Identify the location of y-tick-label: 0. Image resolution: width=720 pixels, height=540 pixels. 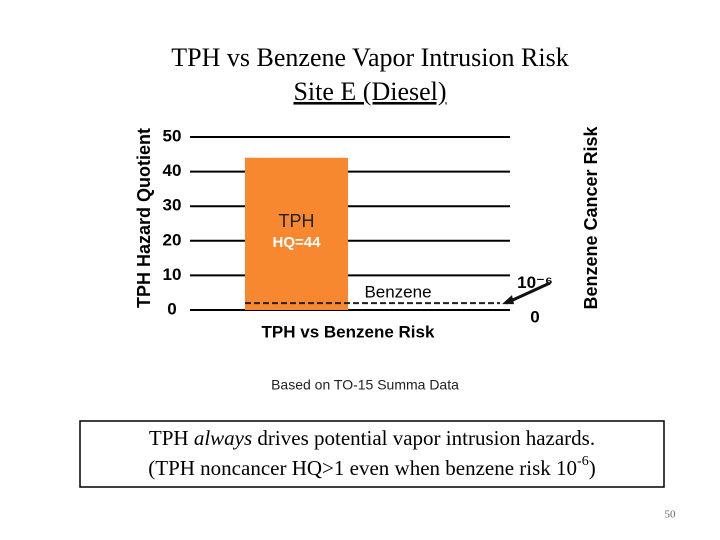
(171, 308).